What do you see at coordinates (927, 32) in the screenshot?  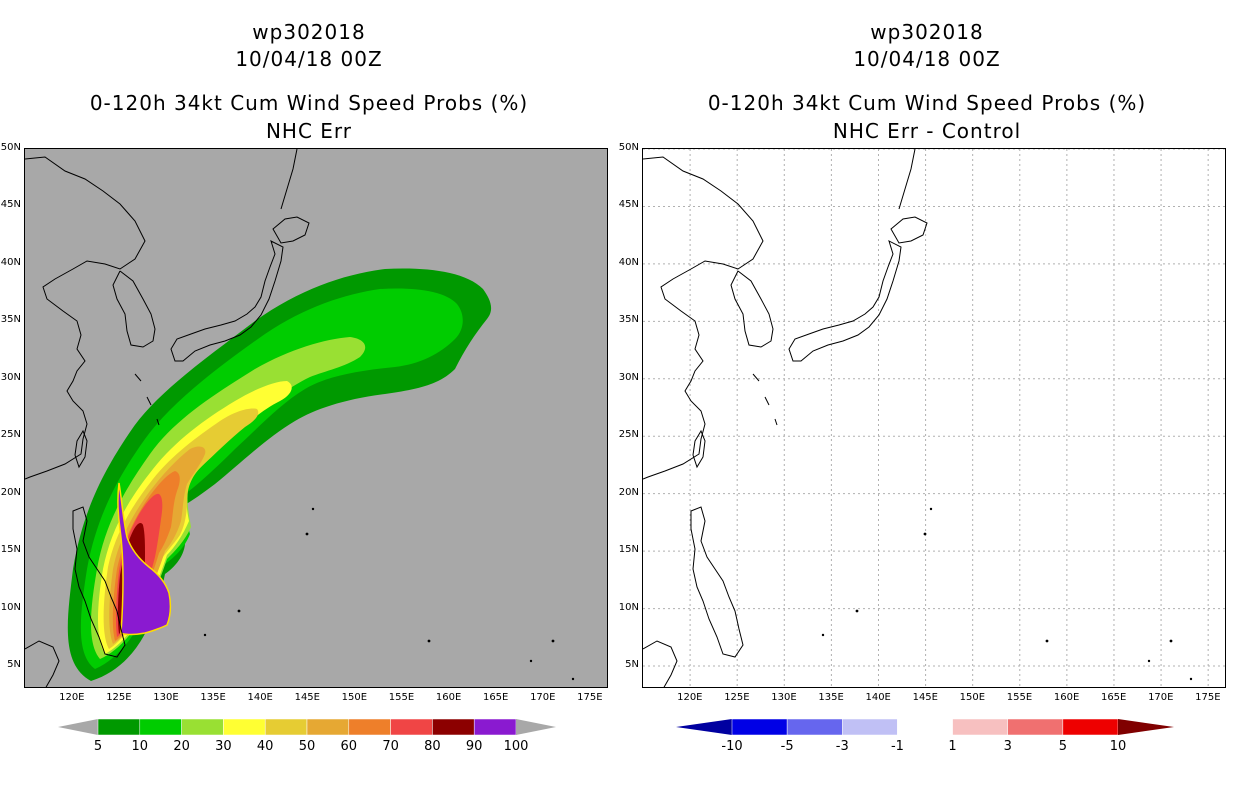 I see `right-storm-id: wp302018` at bounding box center [927, 32].